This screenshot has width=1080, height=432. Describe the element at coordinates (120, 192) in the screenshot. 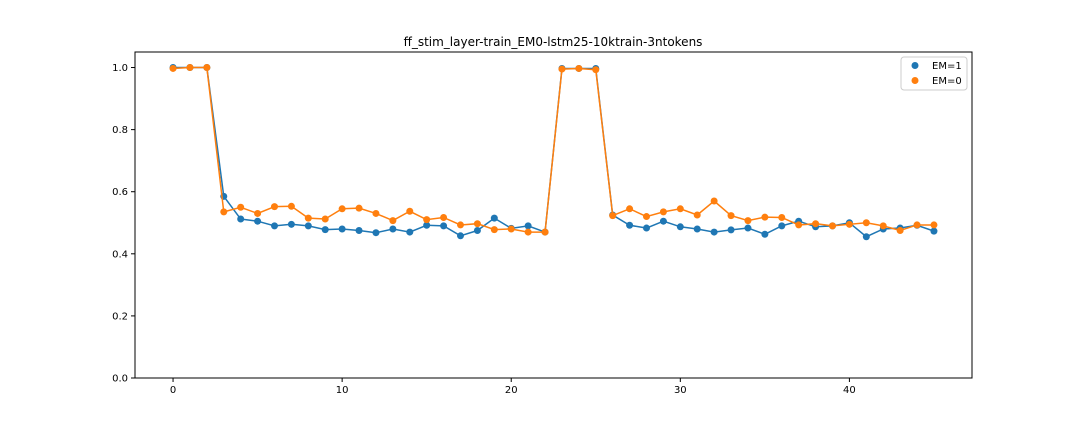

I see `y-tick-label: 0.6` at that location.